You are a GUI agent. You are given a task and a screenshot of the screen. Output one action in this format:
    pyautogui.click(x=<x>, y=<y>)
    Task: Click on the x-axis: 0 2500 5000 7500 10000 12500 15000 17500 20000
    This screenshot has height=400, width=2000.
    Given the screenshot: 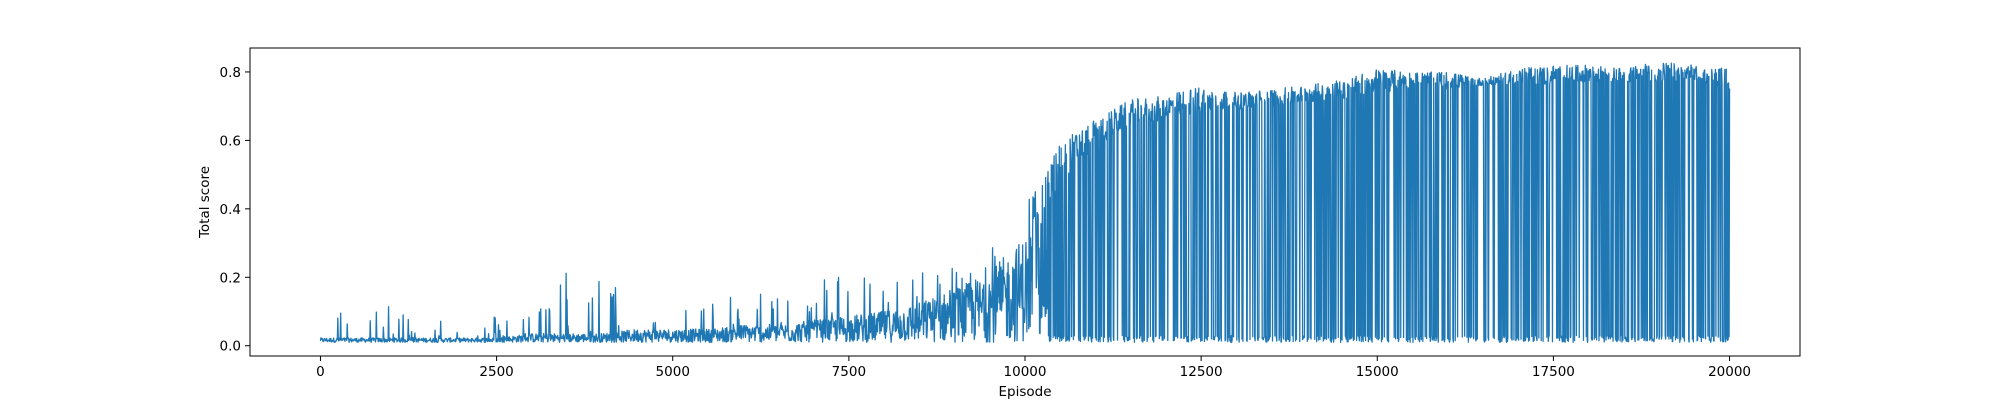 What is the action you would take?
    pyautogui.click(x=1033, y=368)
    